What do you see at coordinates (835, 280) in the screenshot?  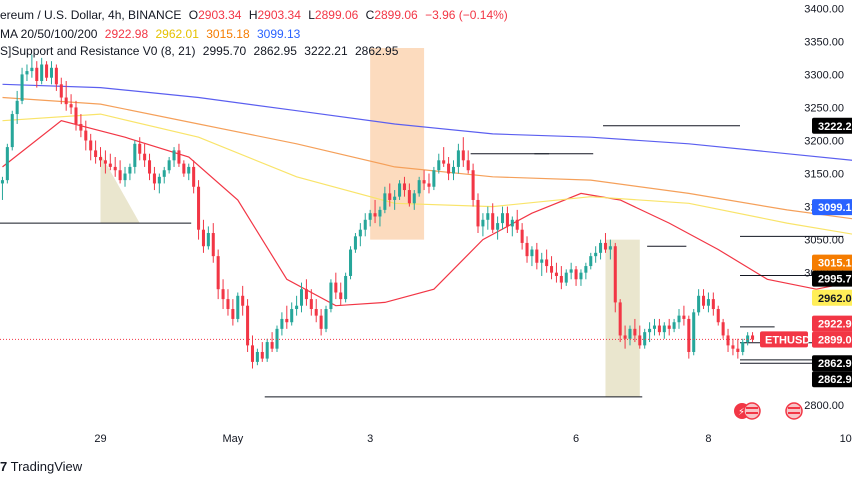 I see `price-label-text: 2995.70` at bounding box center [835, 280].